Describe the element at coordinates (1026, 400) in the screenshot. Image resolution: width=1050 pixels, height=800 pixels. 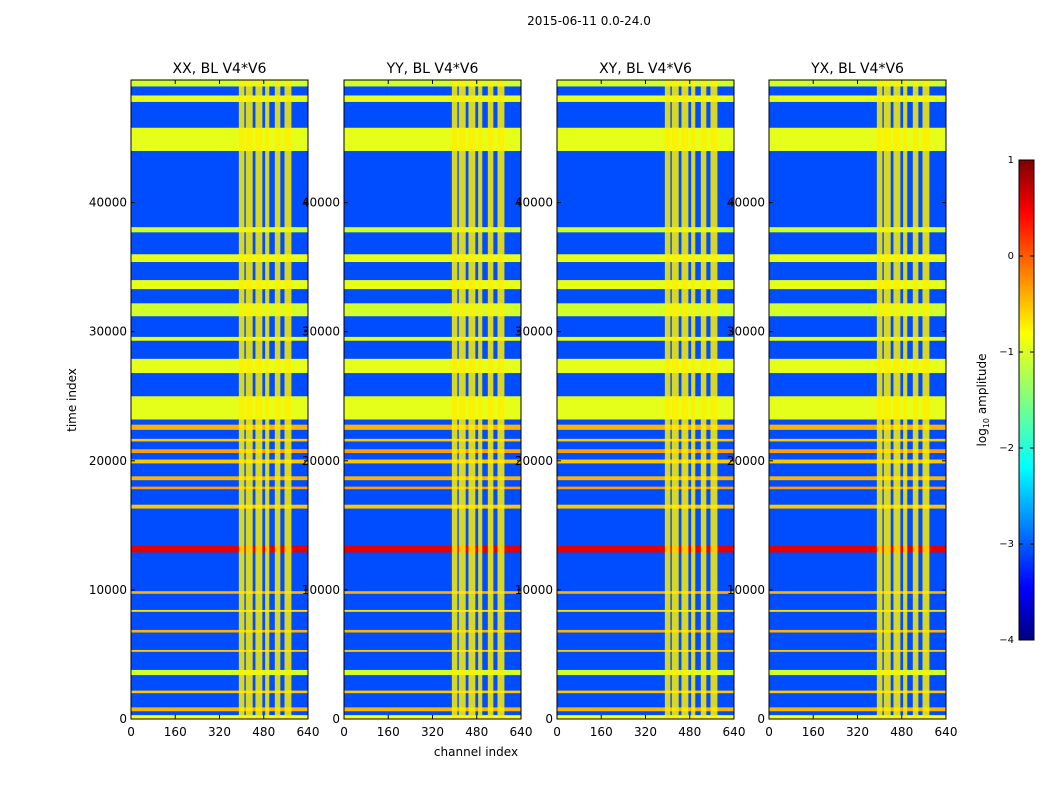
I see `colorbar-gradient` at that location.